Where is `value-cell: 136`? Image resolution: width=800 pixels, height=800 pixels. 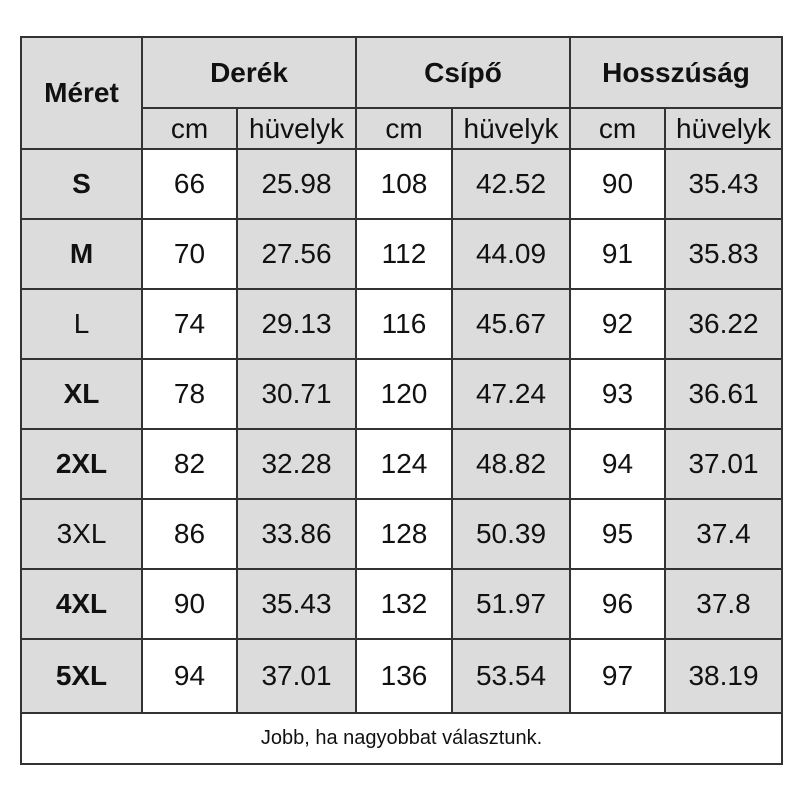
value-cell: 136 is located at coordinates (404, 676).